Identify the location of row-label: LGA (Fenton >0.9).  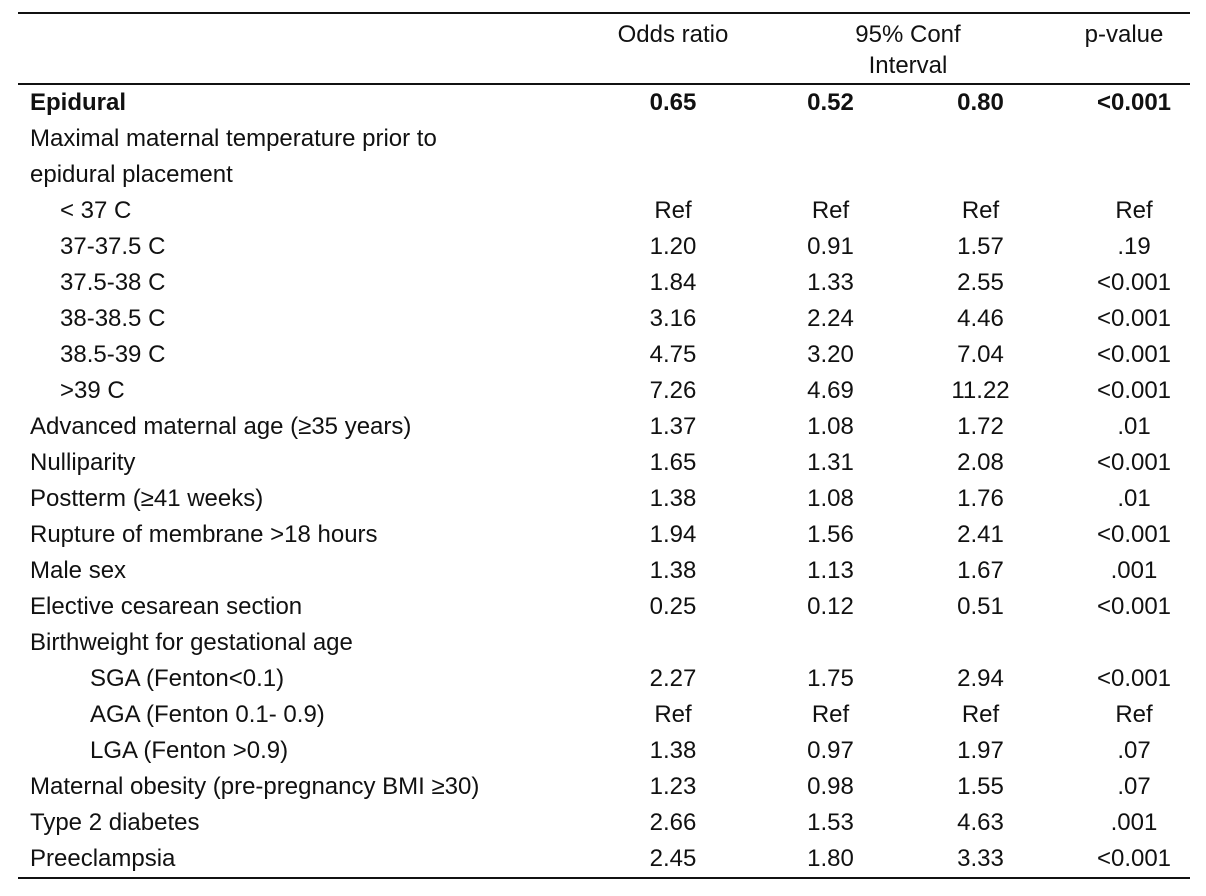
(189, 750).